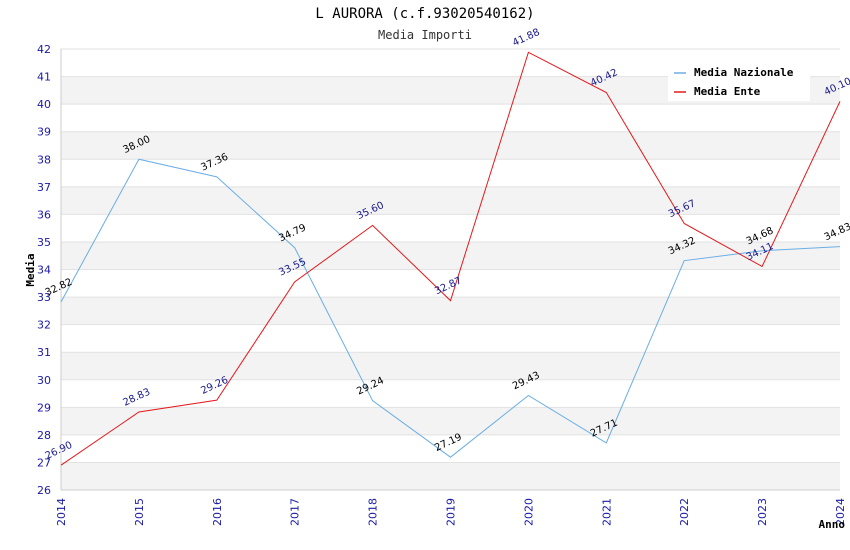 The height and width of the screenshot is (550, 850). I want to click on y-tick-labels: 26 27 28 29 30 31 32 33 34 35 36 37 38 39 40 41 42, so click(44, 270).